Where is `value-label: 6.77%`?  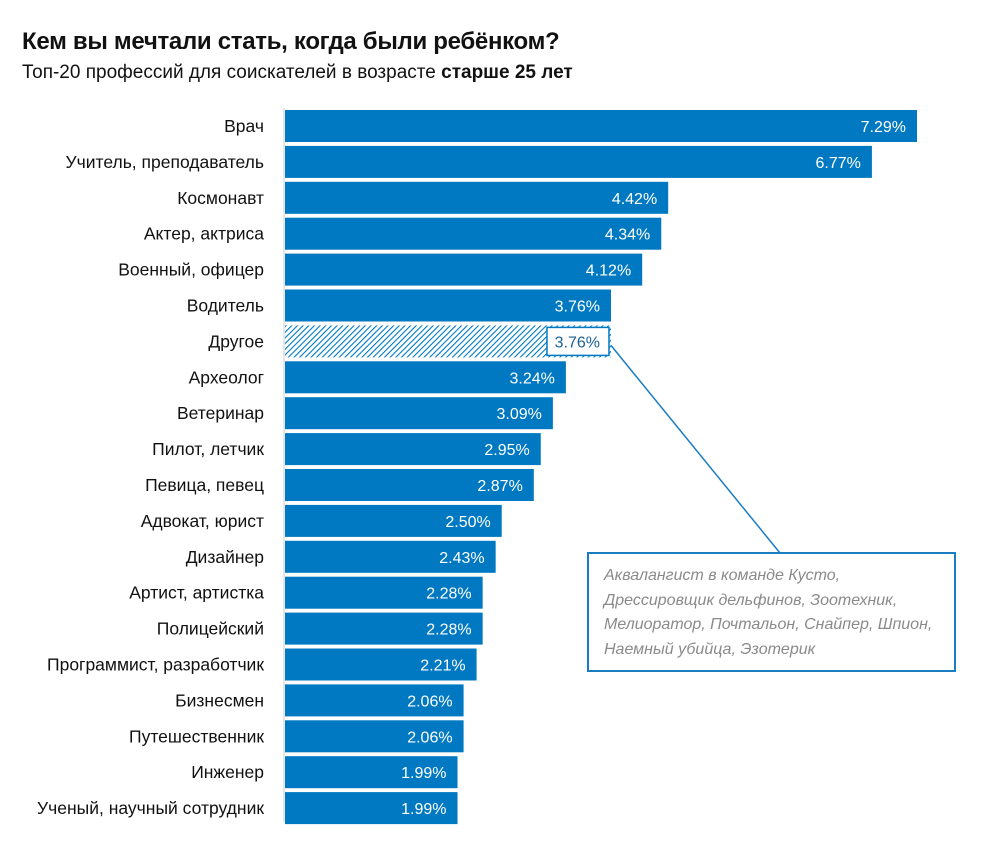 value-label: 6.77% is located at coordinates (838, 163).